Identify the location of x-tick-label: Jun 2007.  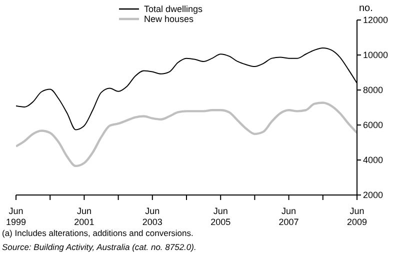
(288, 216).